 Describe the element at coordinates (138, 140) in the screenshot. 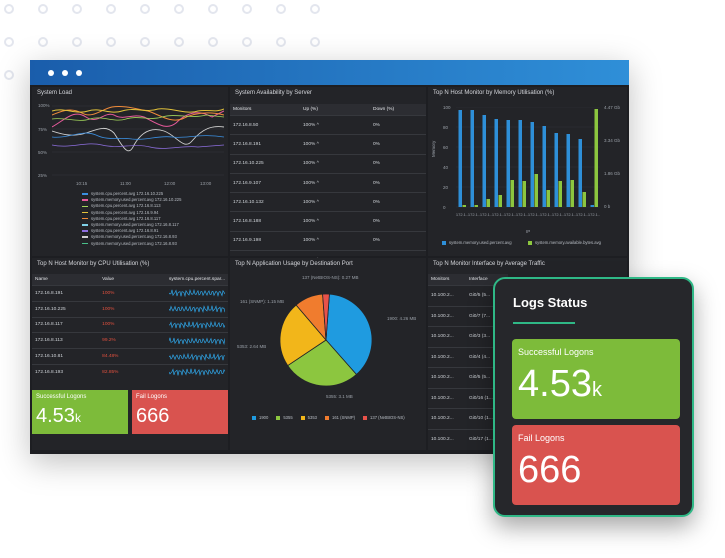

I see `system-load-line-chart` at that location.